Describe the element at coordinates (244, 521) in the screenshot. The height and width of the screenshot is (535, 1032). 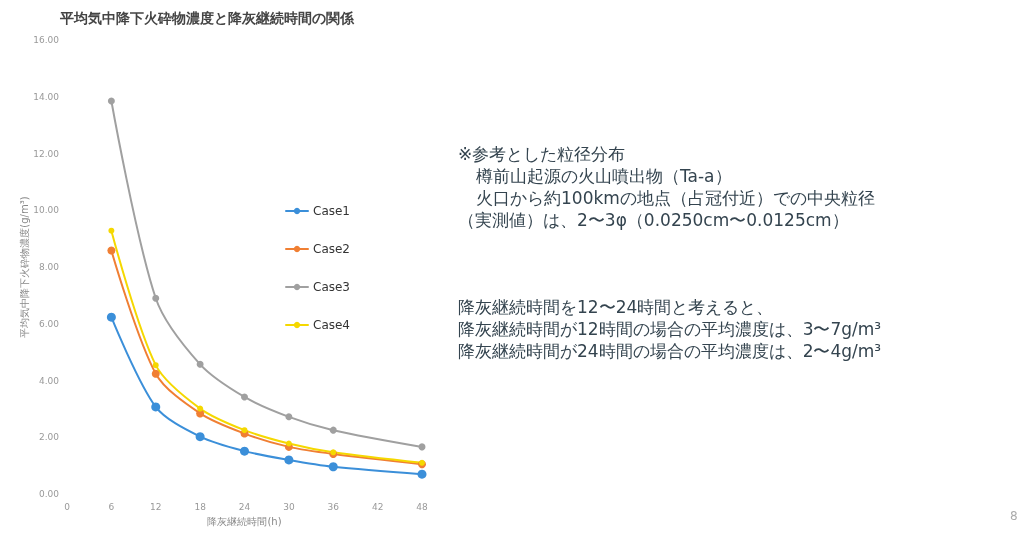
I see `x-axis-title: 降灰継続時間(h)` at that location.